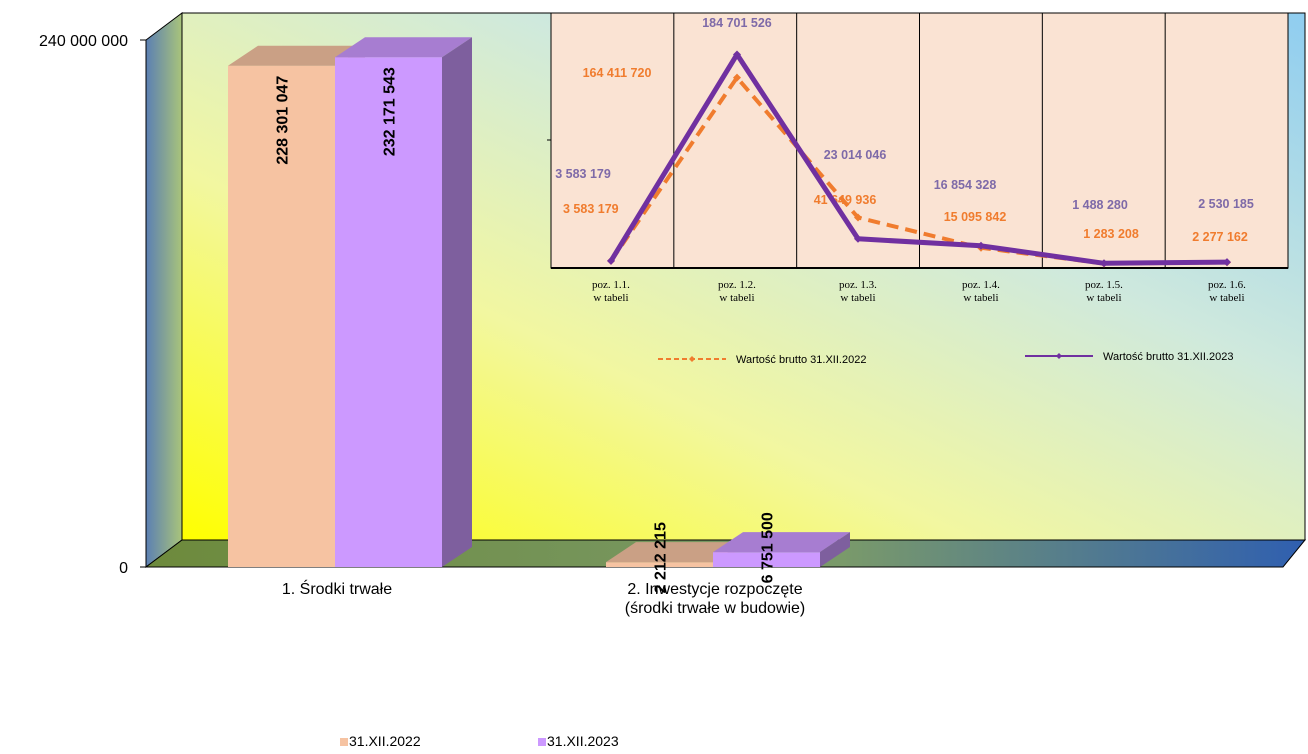 This screenshot has width=1308, height=754. I want to click on bar-value-label: 6 751 500, so click(768, 547).